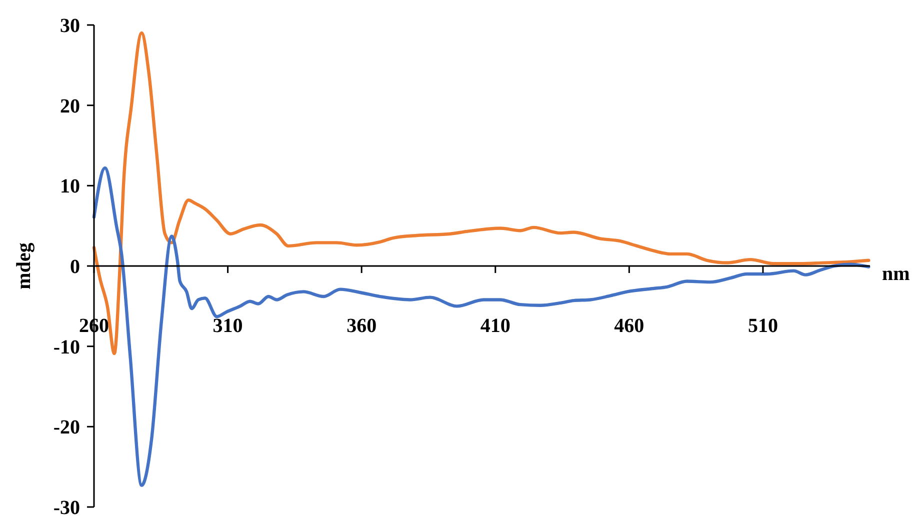 The image size is (920, 518). I want to click on y-tick-label: 30, so click(70, 26).